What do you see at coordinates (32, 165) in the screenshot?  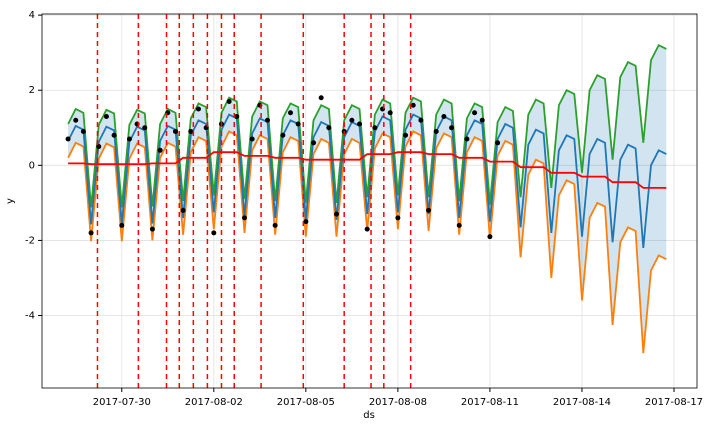 I see `y-tick-label: 0` at bounding box center [32, 165].